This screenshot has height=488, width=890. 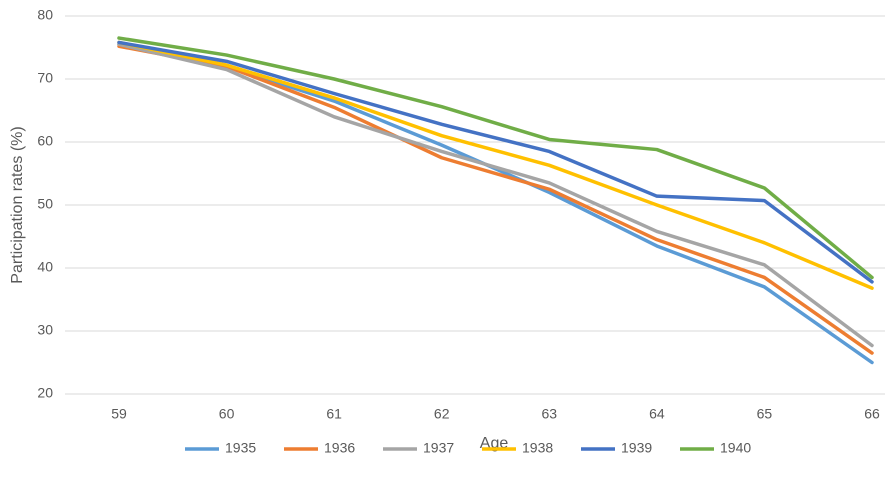 I want to click on legend-label: 1939, so click(x=636, y=448).